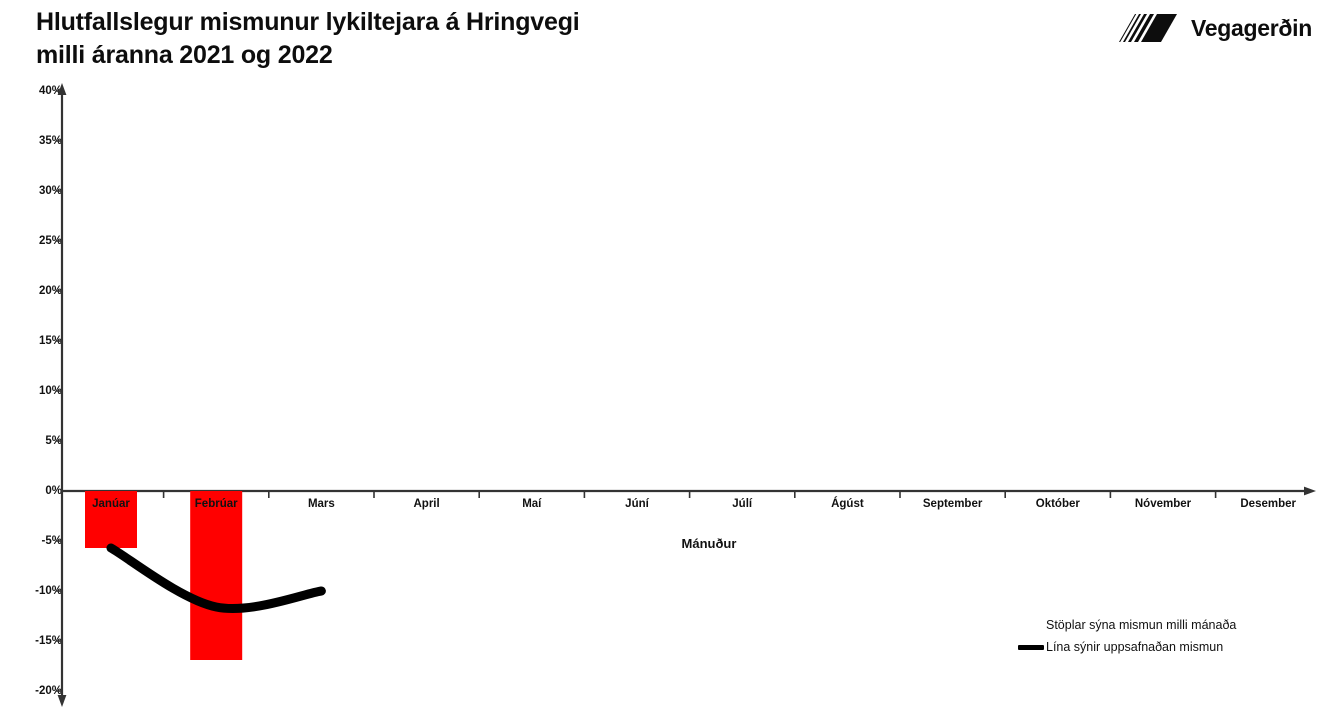 The image size is (1334, 716). Describe the element at coordinates (53, 441) in the screenshot. I see `y-axis-tick-label: 5%` at that location.